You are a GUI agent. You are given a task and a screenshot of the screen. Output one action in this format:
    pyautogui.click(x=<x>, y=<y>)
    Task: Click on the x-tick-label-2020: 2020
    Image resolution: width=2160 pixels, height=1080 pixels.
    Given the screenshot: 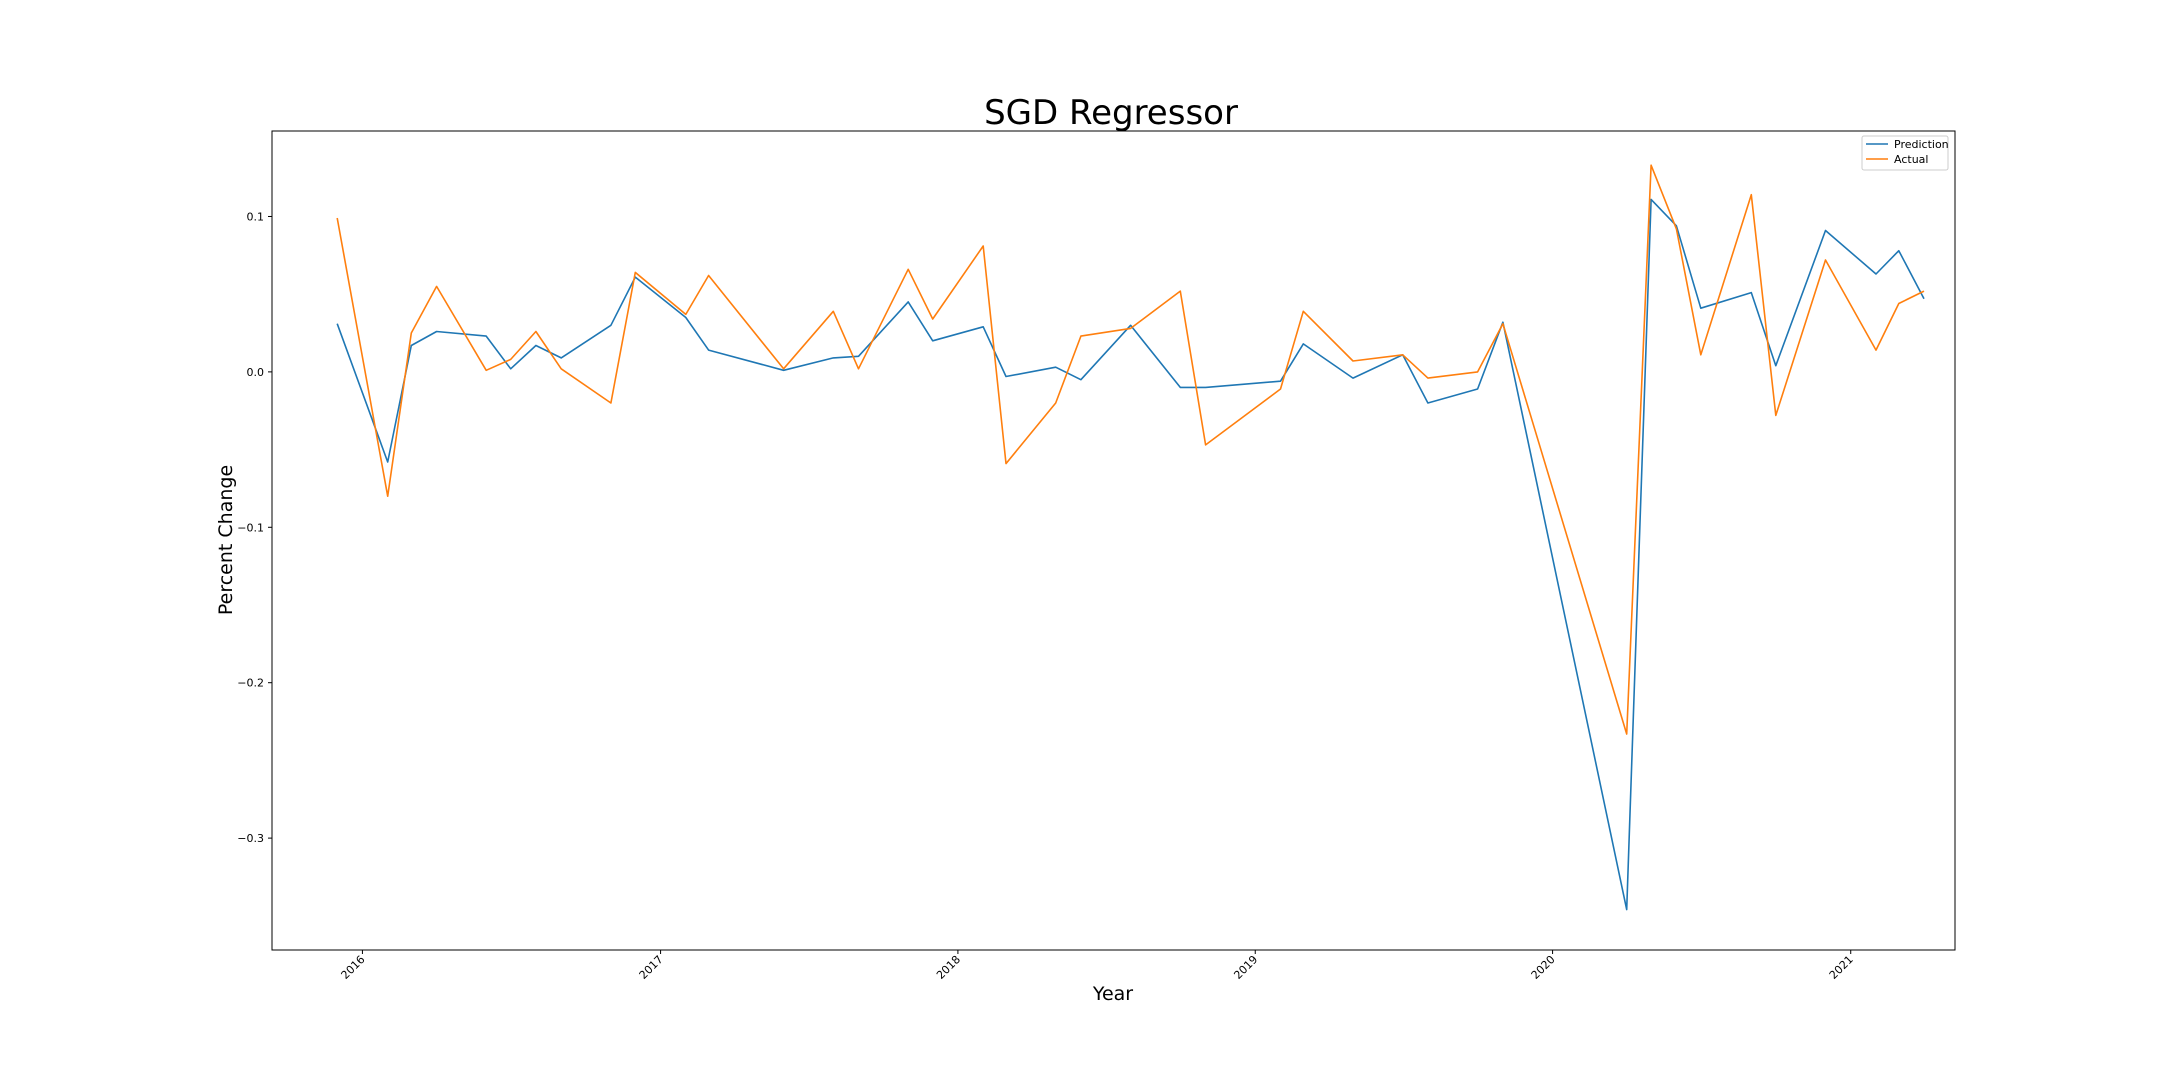 What is the action you would take?
    pyautogui.click(x=1543, y=967)
    